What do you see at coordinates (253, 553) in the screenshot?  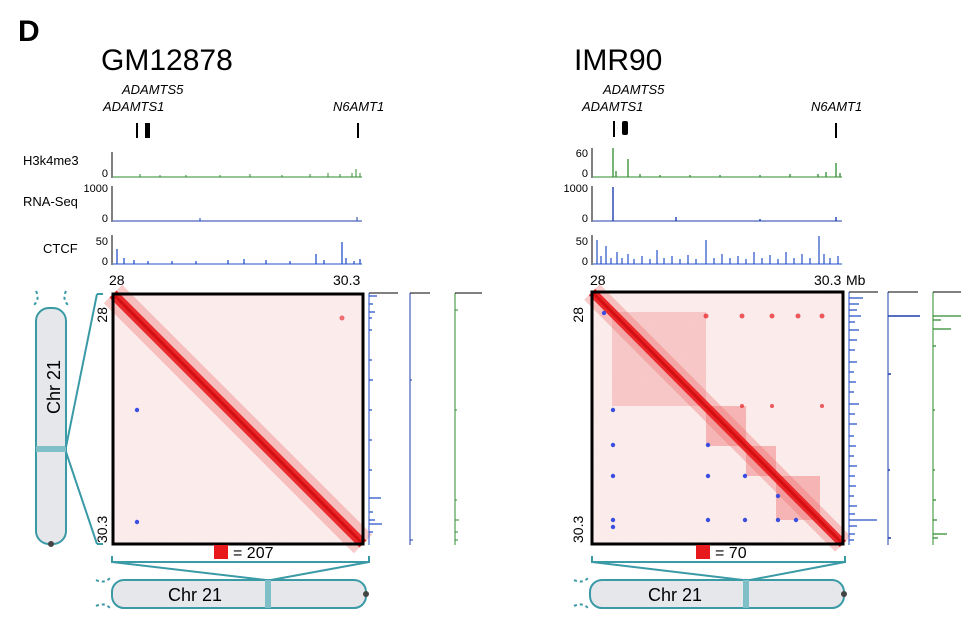 I see `color-scale-label: = 207` at bounding box center [253, 553].